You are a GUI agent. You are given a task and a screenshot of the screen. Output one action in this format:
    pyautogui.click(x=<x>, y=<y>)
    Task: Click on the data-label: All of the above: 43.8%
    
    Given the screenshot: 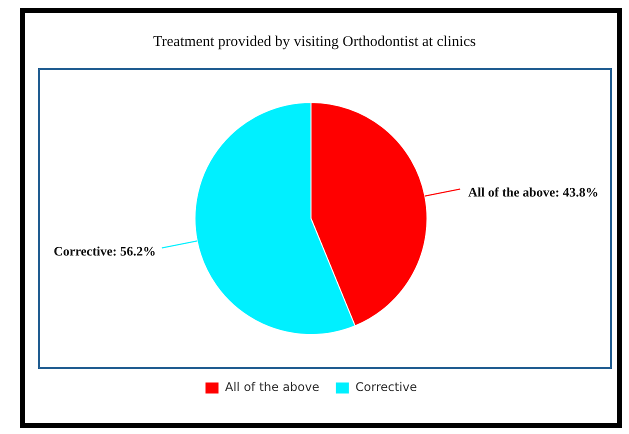 What is the action you would take?
    pyautogui.click(x=533, y=192)
    